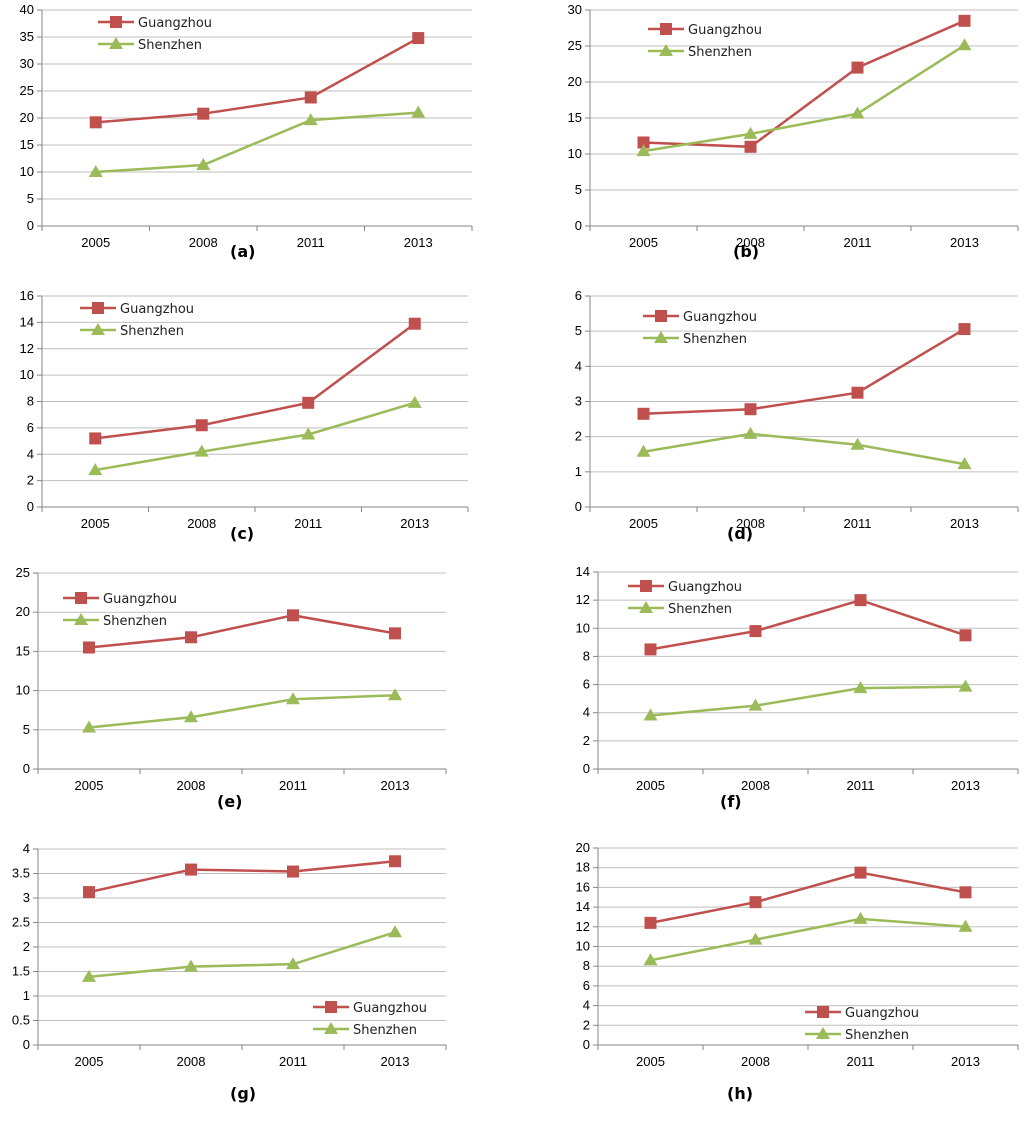 This screenshot has width=1024, height=1122. Describe the element at coordinates (26, 848) in the screenshot. I see `y-tick-label: 4` at that location.